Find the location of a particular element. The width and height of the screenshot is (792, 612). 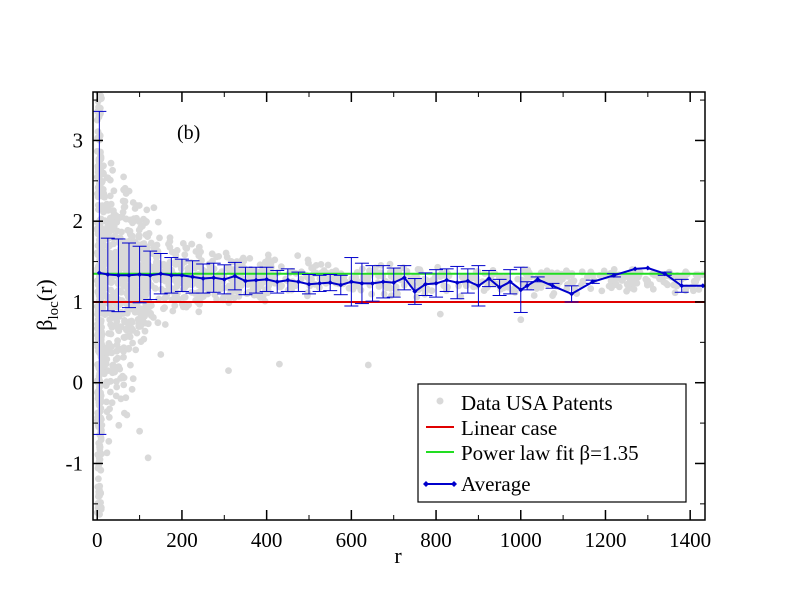

legend-scatter-marker is located at coordinates (440, 401).